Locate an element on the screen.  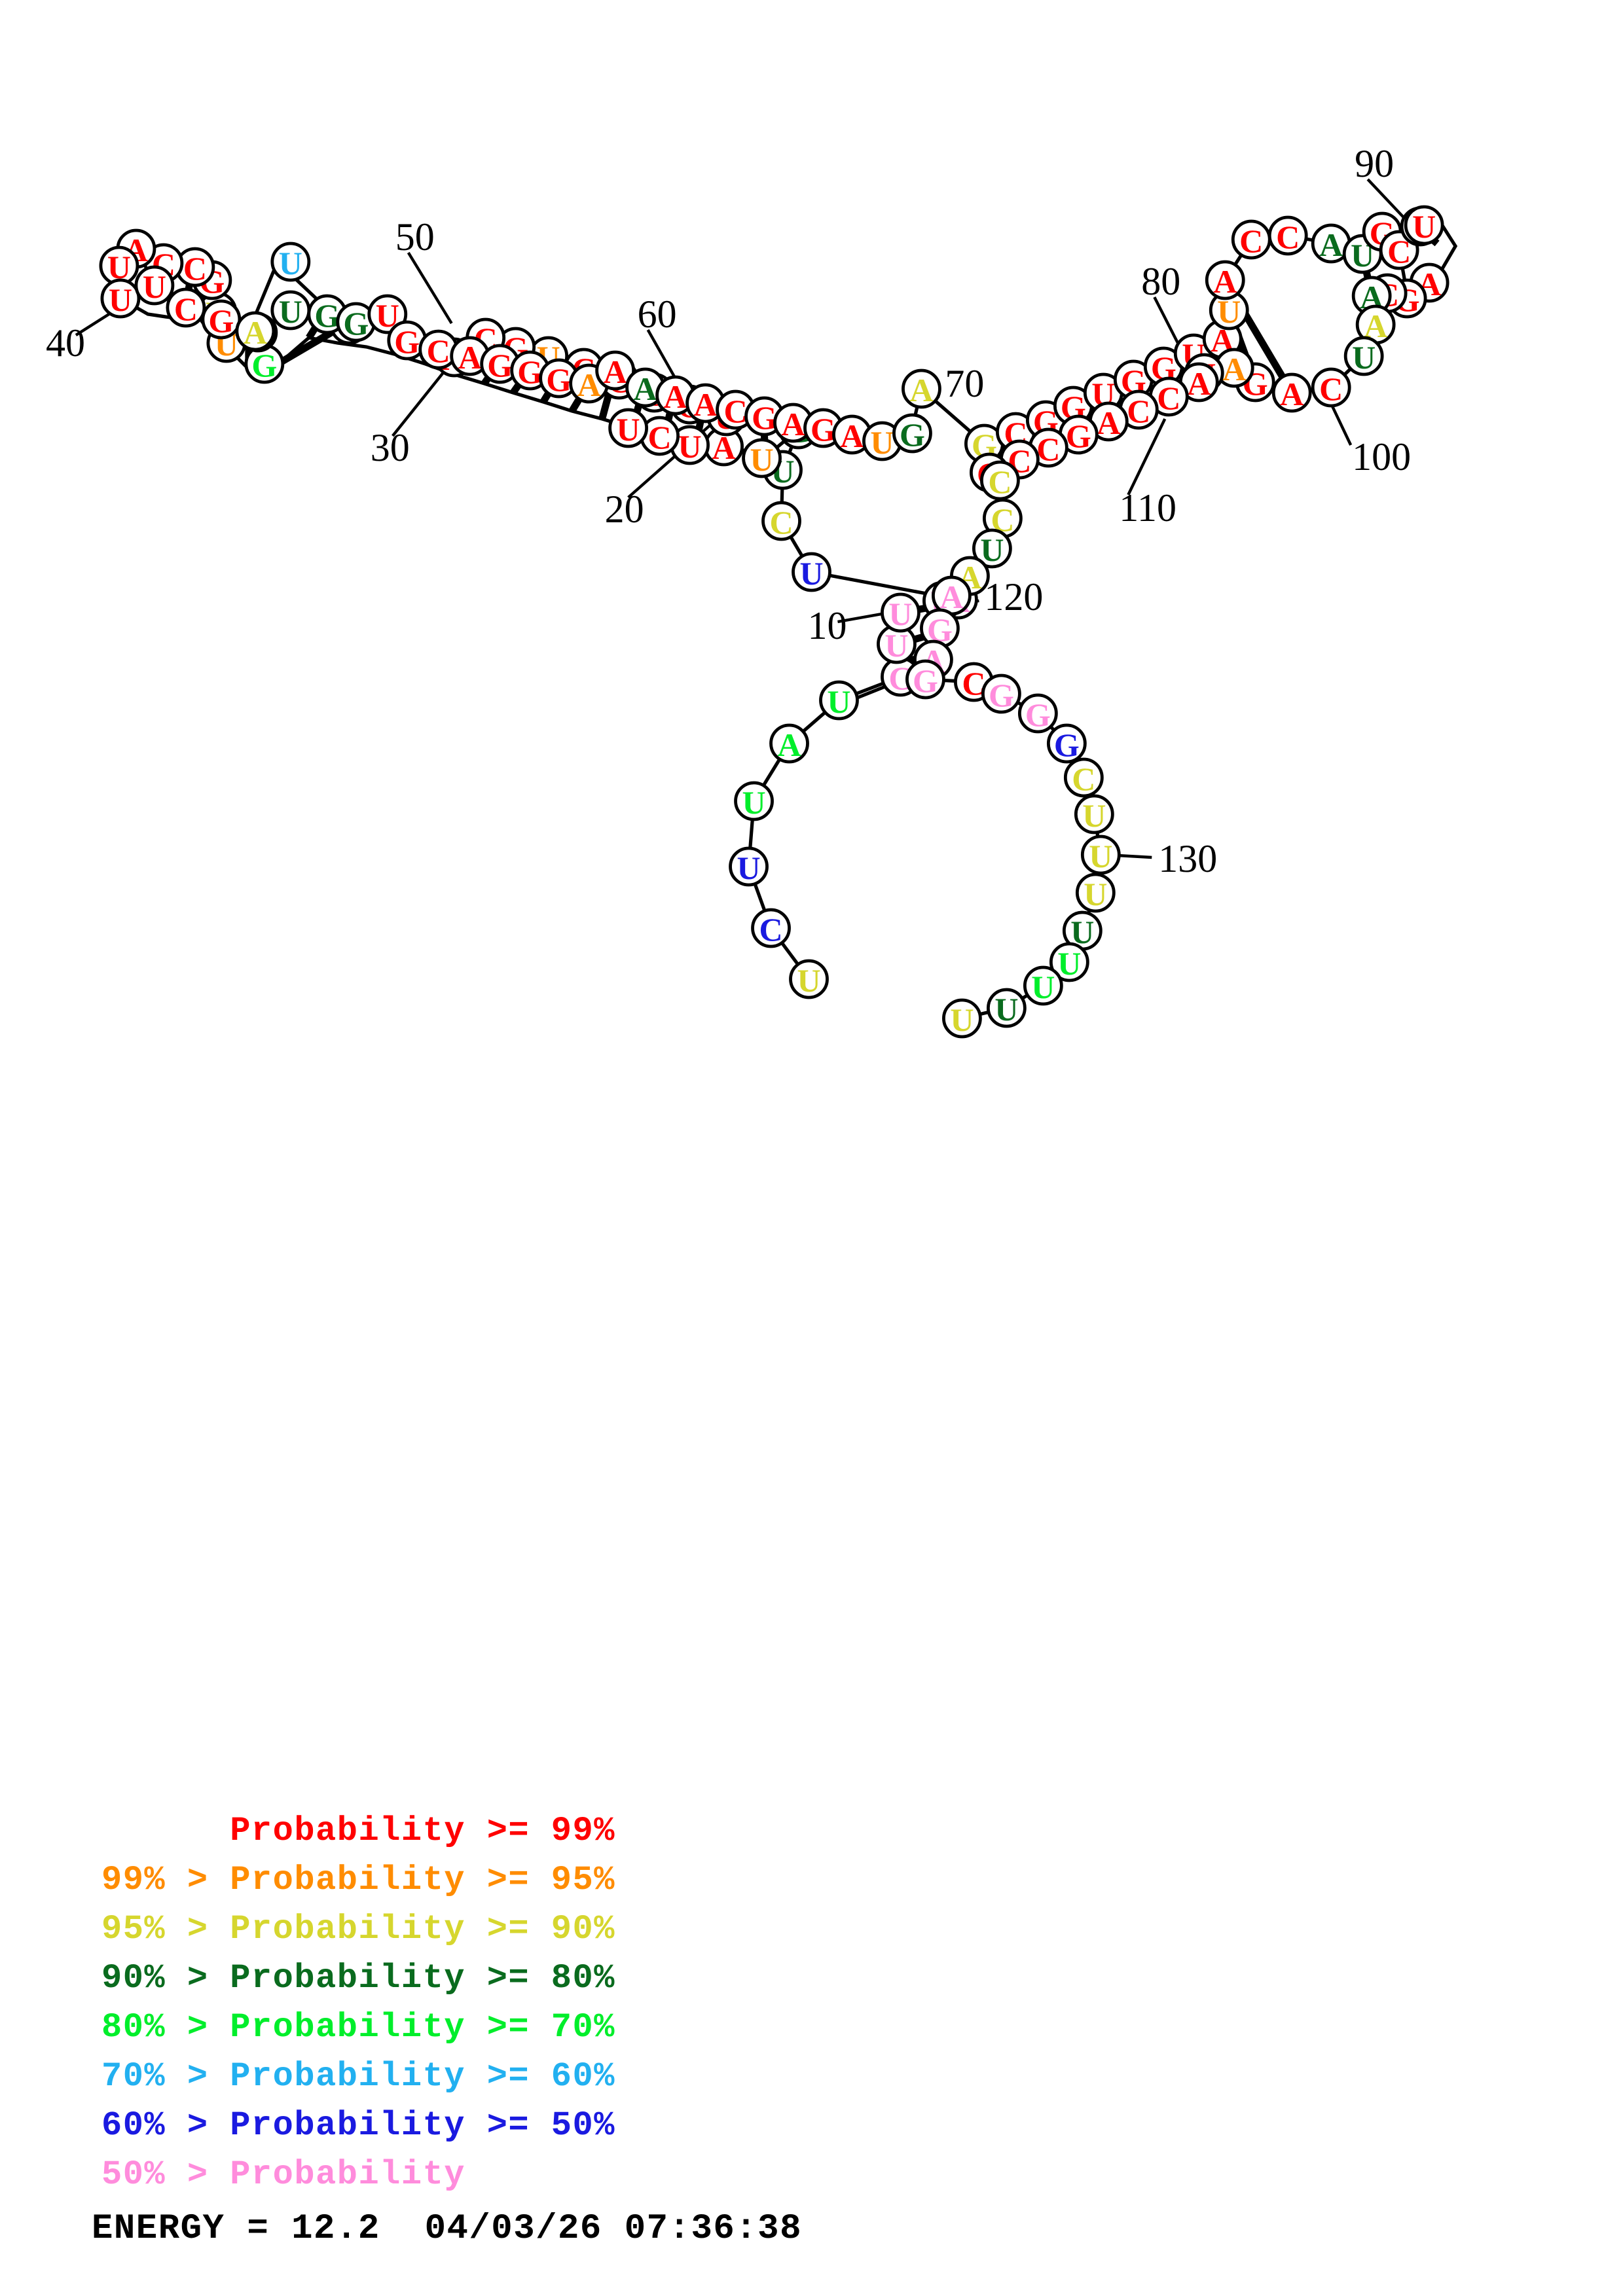
nucleotide-48: U is located at coordinates (387, 314).